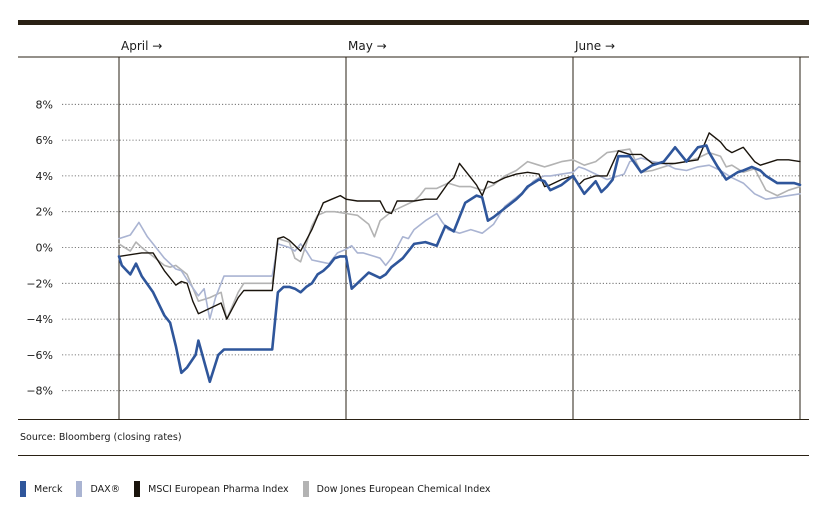  I want to click on legend-item-merck: Merck, so click(41, 489).